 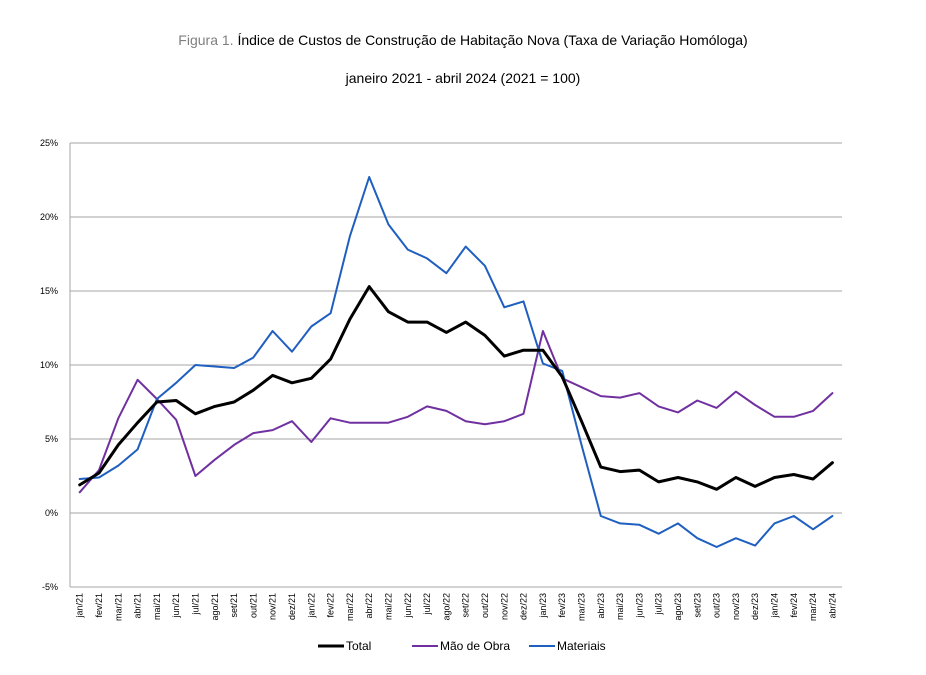 I want to click on x-tick-label: jan/24, so click(x=774, y=606).